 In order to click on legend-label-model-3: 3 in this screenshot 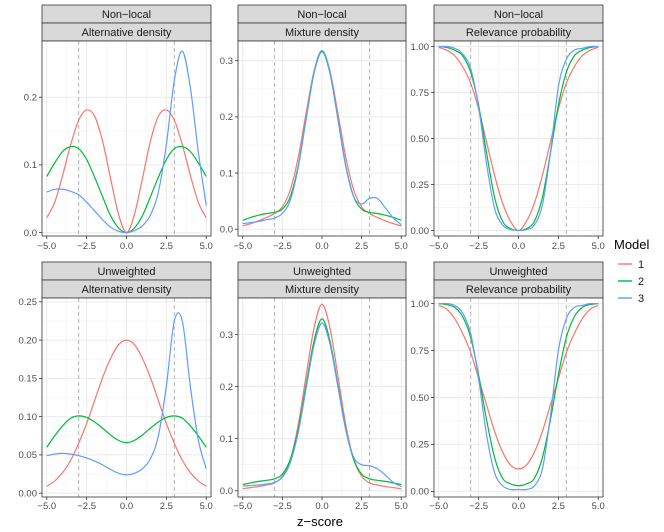, I will do `click(641, 299)`.